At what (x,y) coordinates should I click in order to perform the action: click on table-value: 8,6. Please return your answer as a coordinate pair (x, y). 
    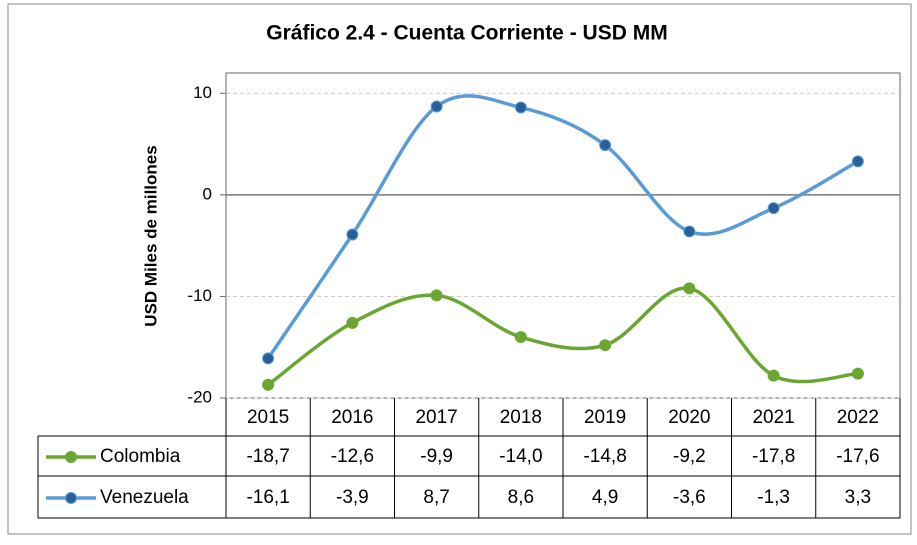
    Looking at the image, I should click on (521, 497).